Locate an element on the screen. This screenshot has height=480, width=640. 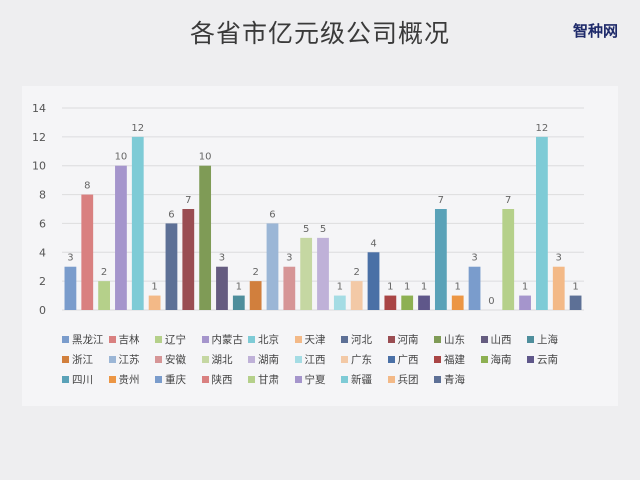
y-tick-label: 10 is located at coordinates (39, 166).